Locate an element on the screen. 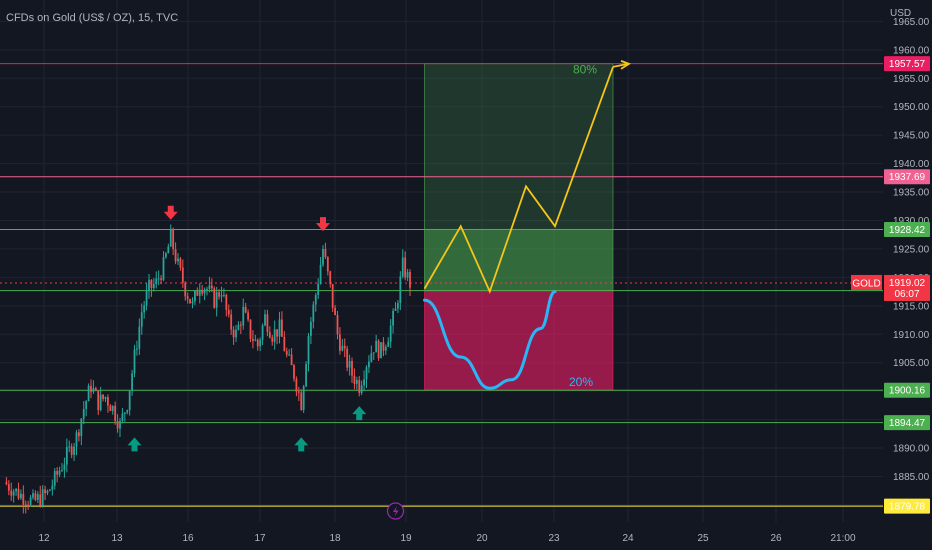  zones-layer: 80% 20% is located at coordinates (519, 227).